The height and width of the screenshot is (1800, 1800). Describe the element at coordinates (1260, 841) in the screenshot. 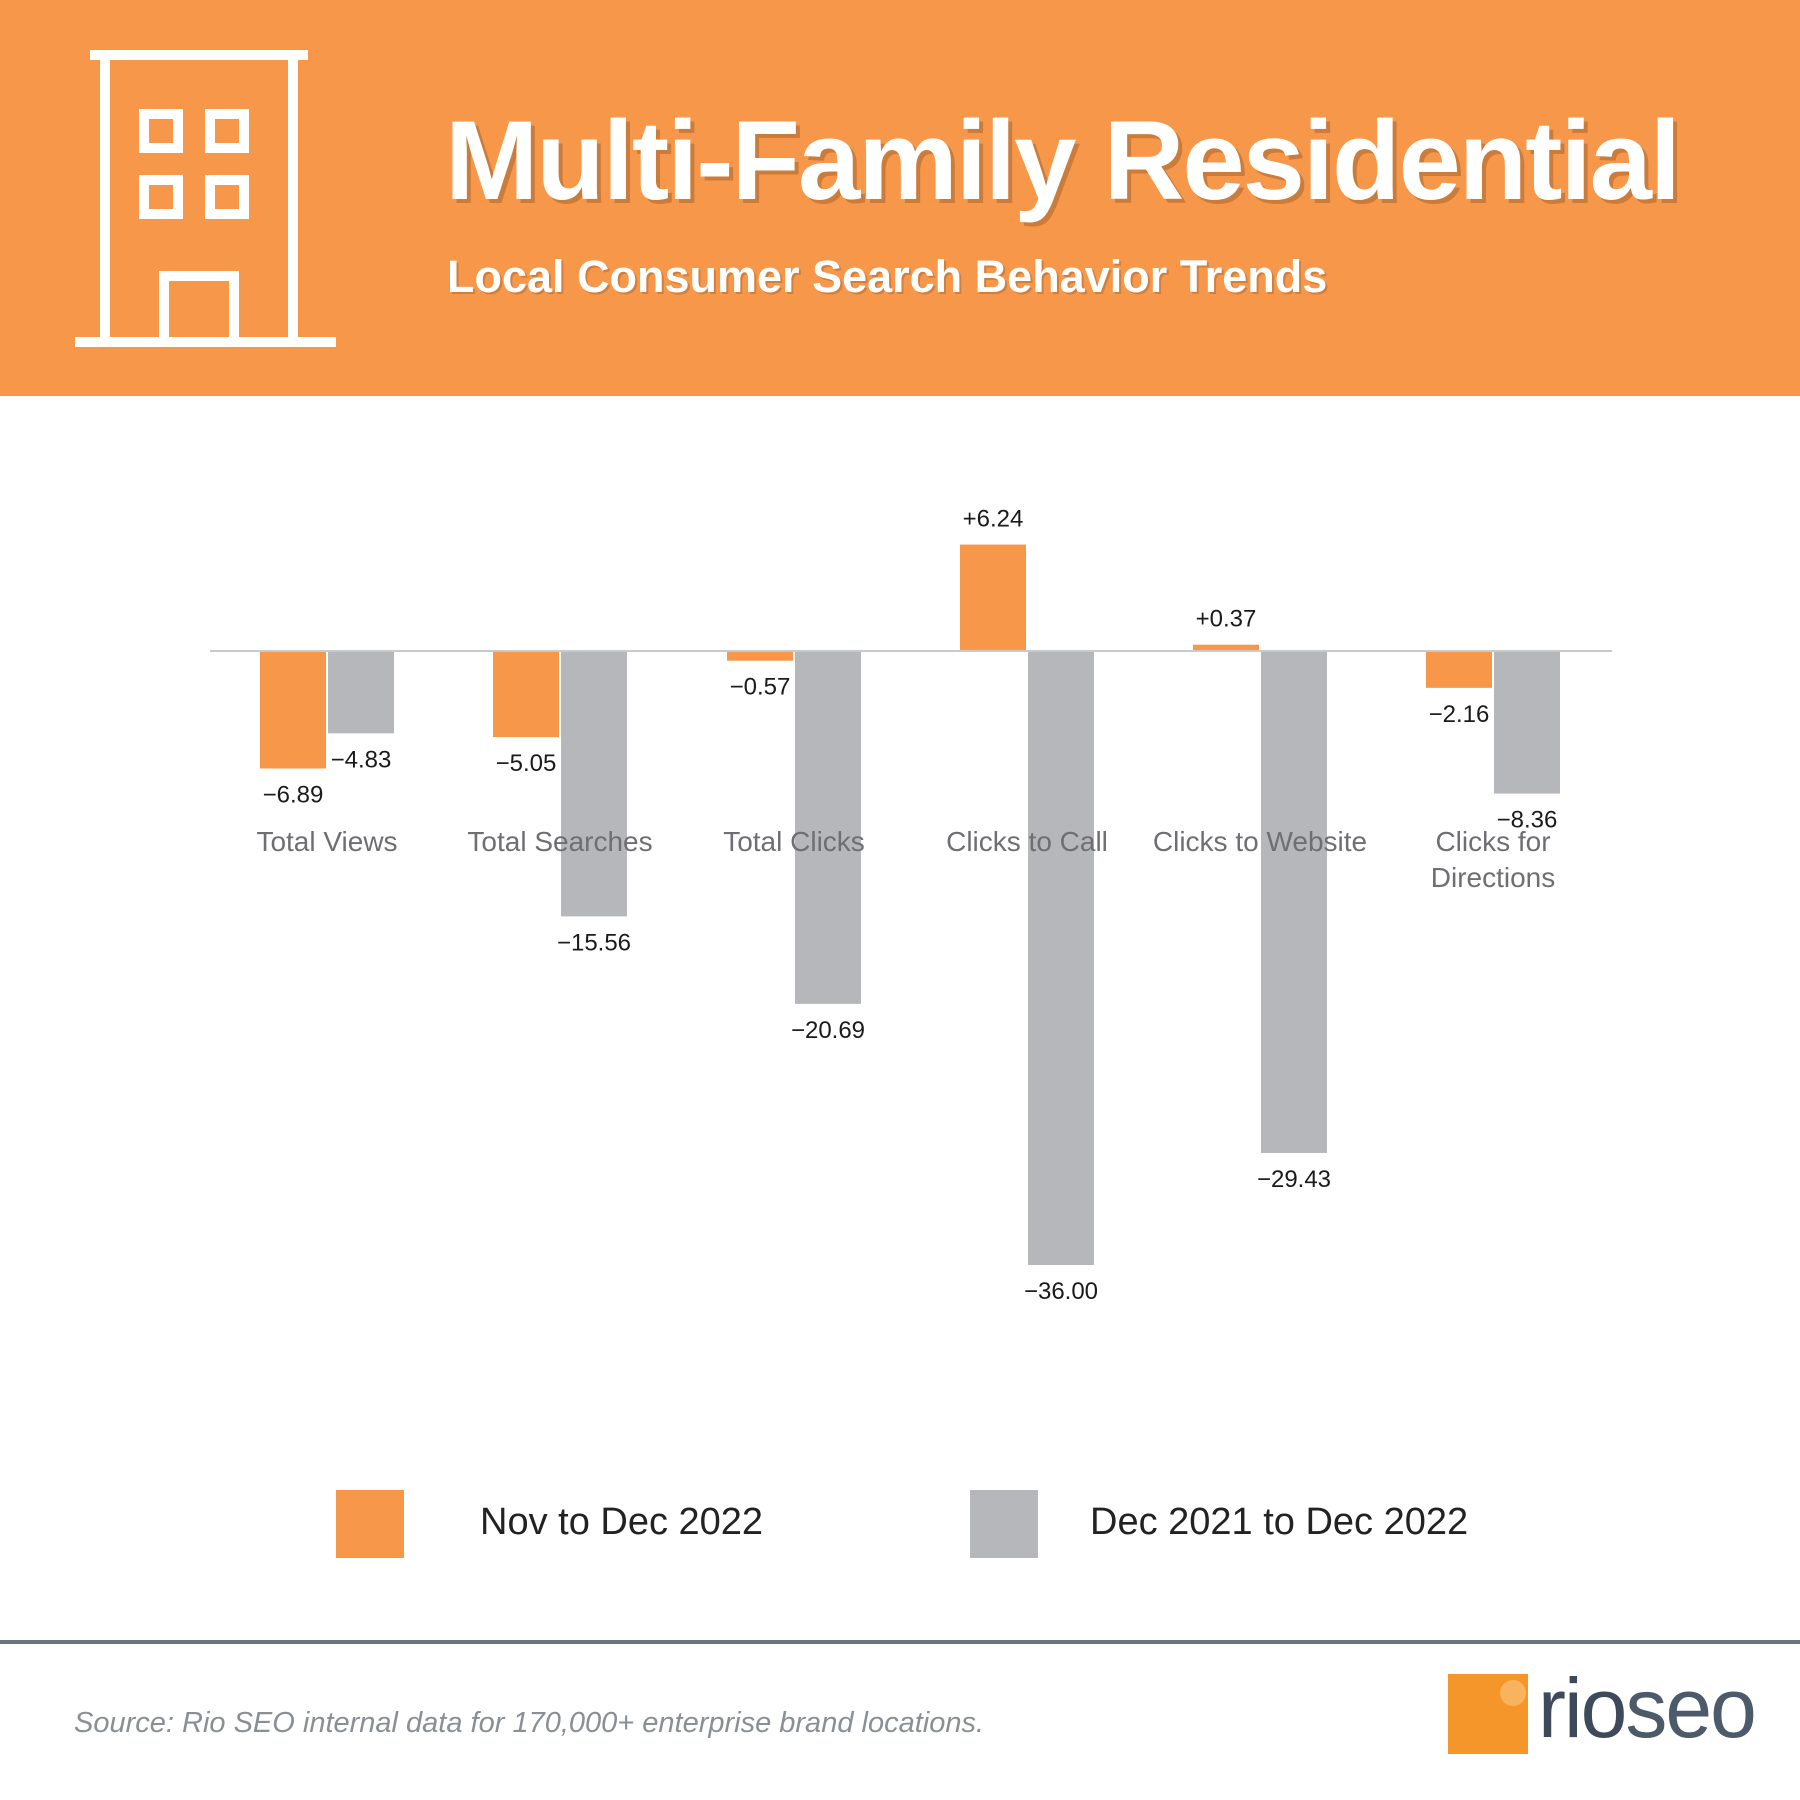

I see `category-label: Clicks to Website` at that location.